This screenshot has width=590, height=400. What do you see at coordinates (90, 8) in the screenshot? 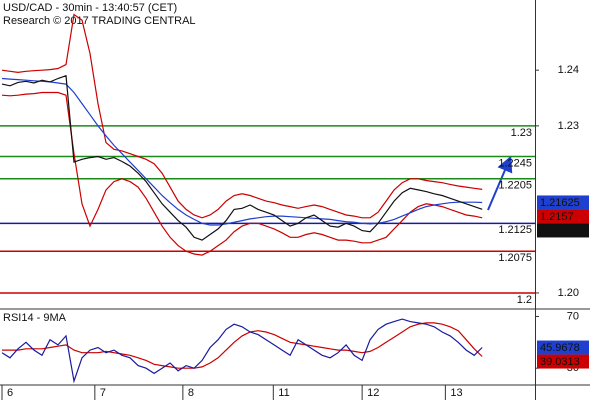
I see `chart-title: USD/CAD - 30min - 13:40:57 (CET)` at bounding box center [90, 8].